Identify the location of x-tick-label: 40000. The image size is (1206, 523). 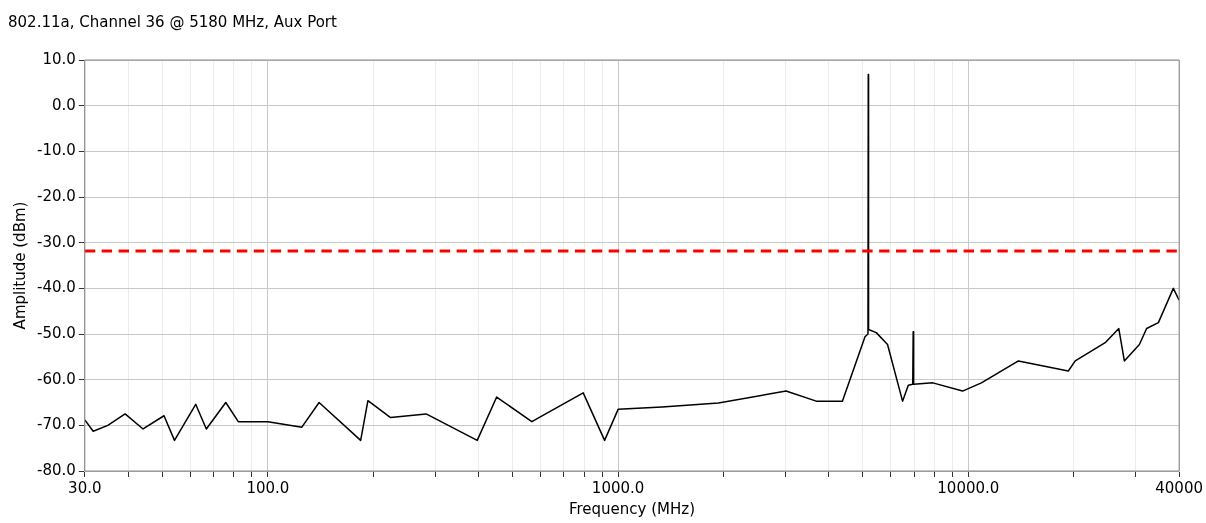
(1179, 487).